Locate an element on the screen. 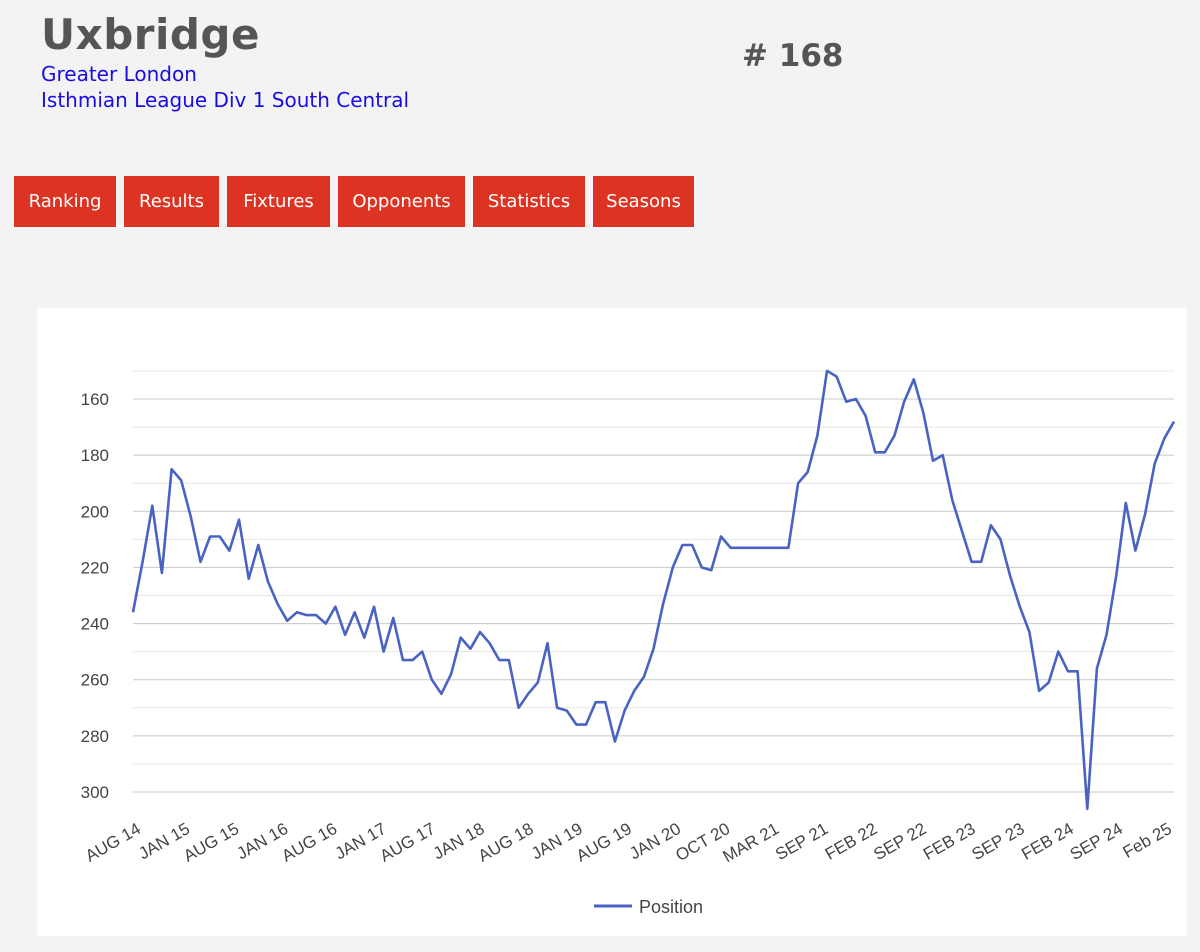  x-tick-label: AUG 14 is located at coordinates (113, 842).